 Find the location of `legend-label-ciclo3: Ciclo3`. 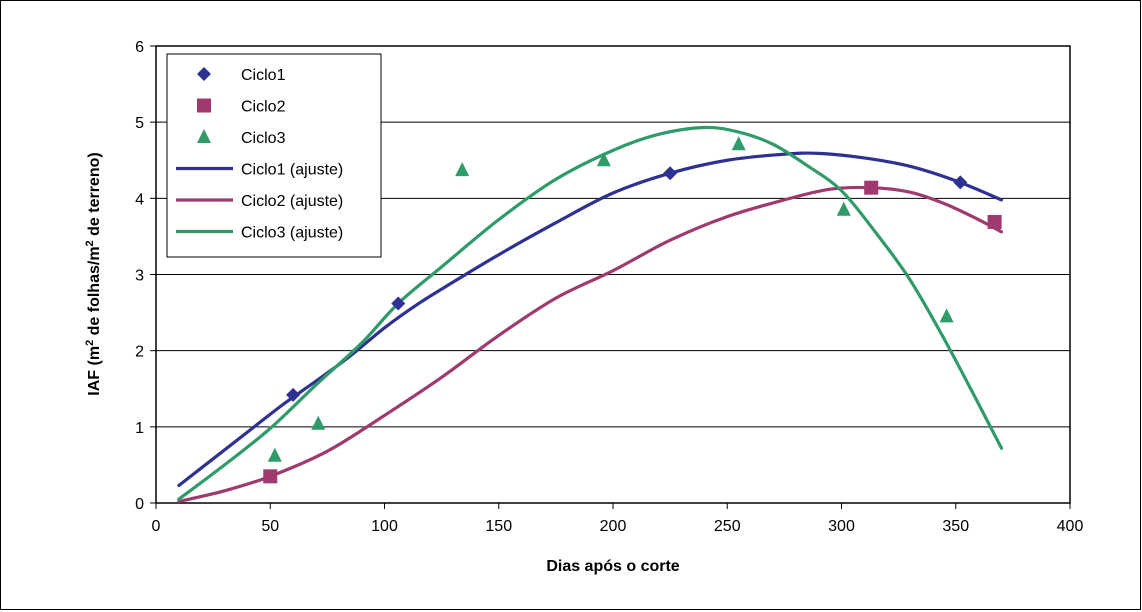

legend-label-ciclo3: Ciclo3 is located at coordinates (263, 138).